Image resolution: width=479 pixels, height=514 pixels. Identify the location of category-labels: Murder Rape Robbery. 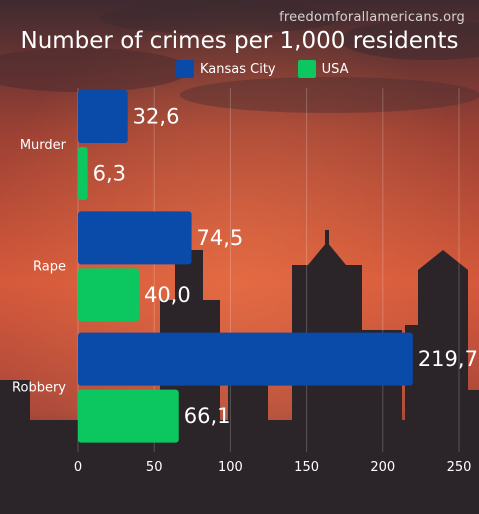
(39, 267).